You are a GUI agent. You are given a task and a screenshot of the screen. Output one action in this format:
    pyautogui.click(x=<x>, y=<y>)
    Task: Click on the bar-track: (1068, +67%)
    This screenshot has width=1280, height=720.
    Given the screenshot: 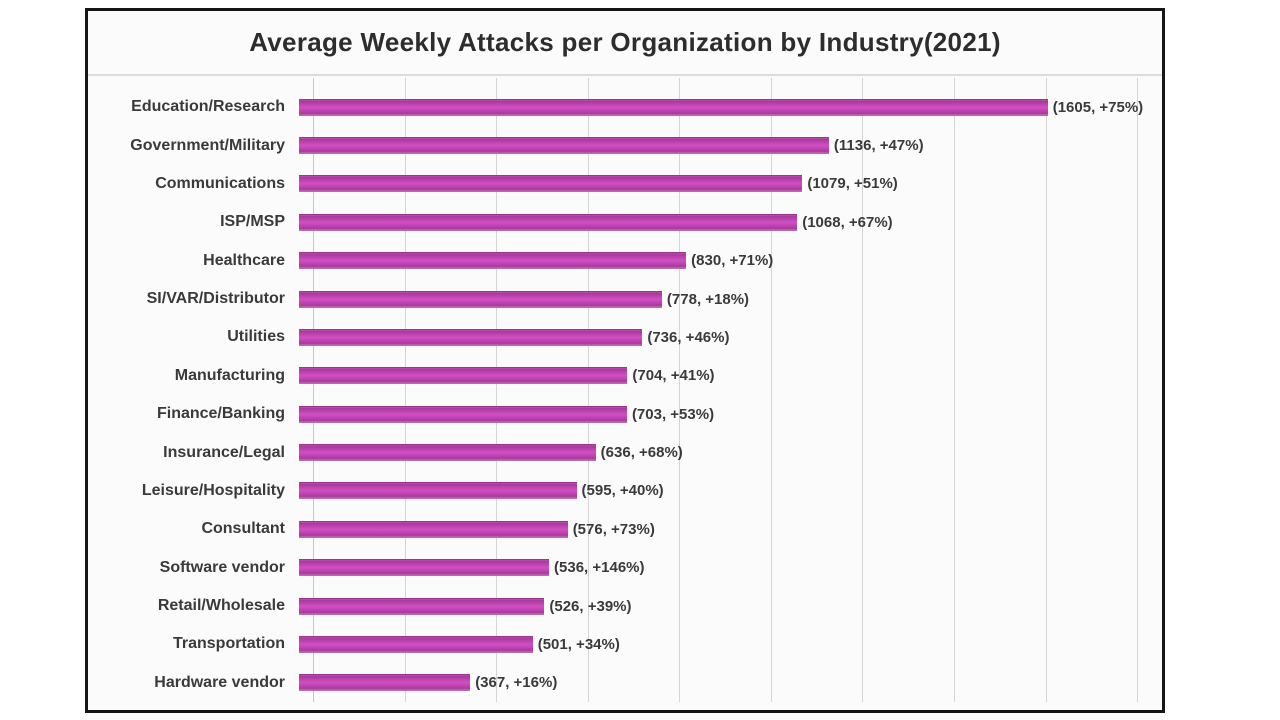 What is the action you would take?
    pyautogui.click(x=730, y=222)
    